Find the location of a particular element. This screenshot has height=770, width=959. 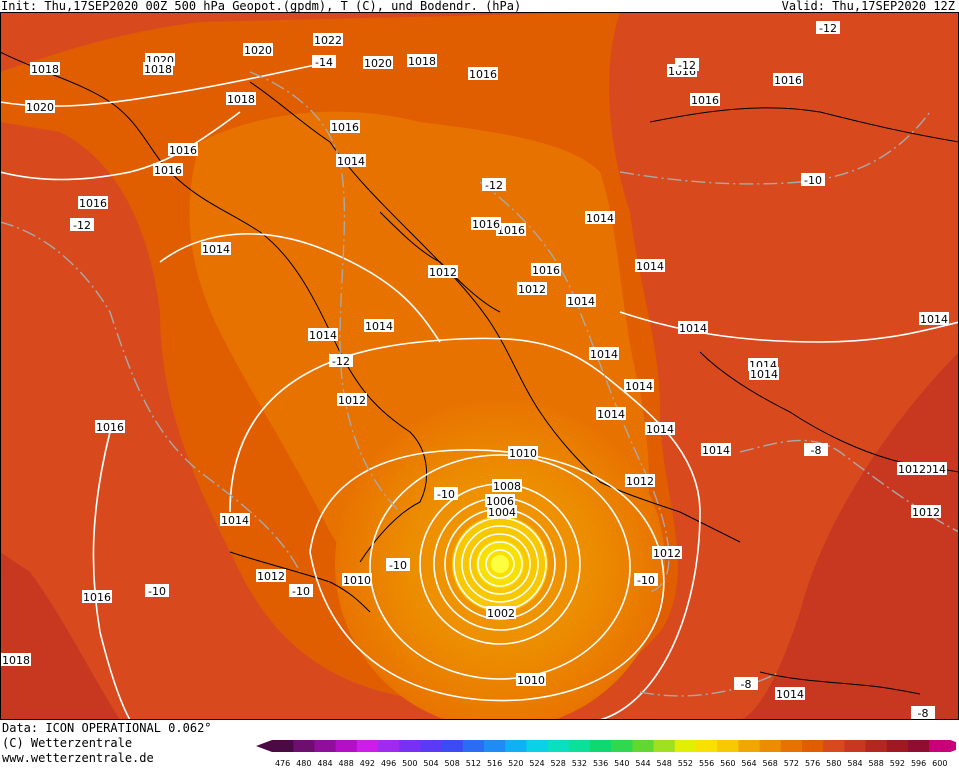

scale-left-arrow is located at coordinates (264, 746).